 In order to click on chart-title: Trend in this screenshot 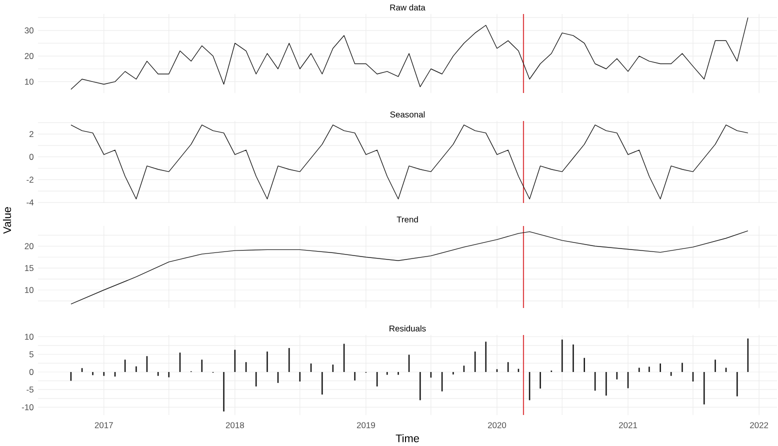, I will do `click(407, 219)`.